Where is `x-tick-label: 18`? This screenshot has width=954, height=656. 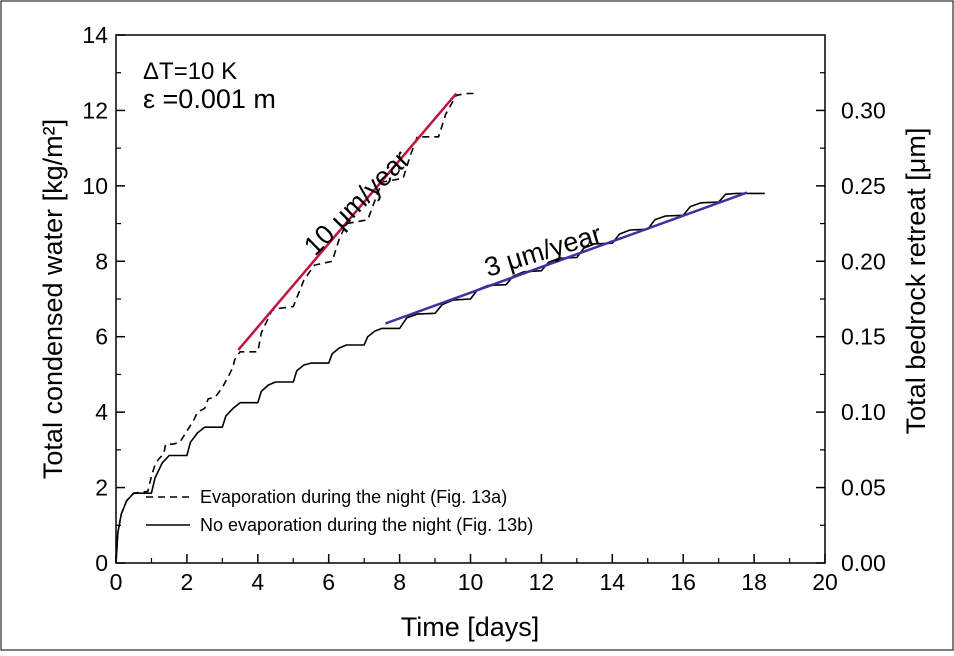 x-tick-label: 18 is located at coordinates (754, 582).